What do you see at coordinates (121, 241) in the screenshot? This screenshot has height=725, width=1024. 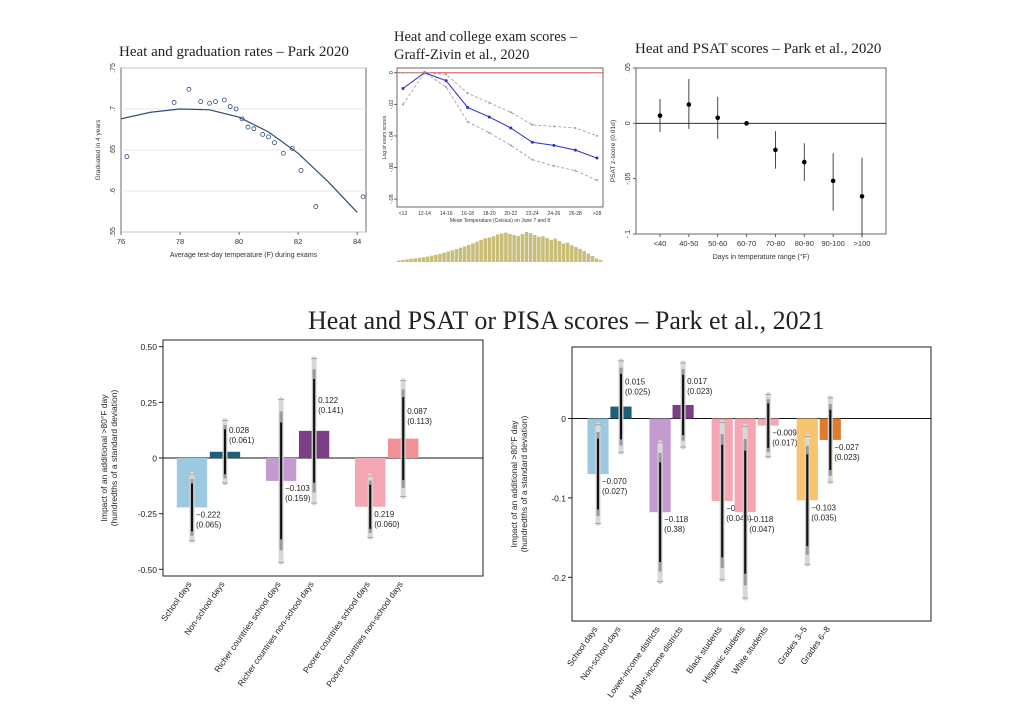 I see `x-tick-label: 76` at bounding box center [121, 241].